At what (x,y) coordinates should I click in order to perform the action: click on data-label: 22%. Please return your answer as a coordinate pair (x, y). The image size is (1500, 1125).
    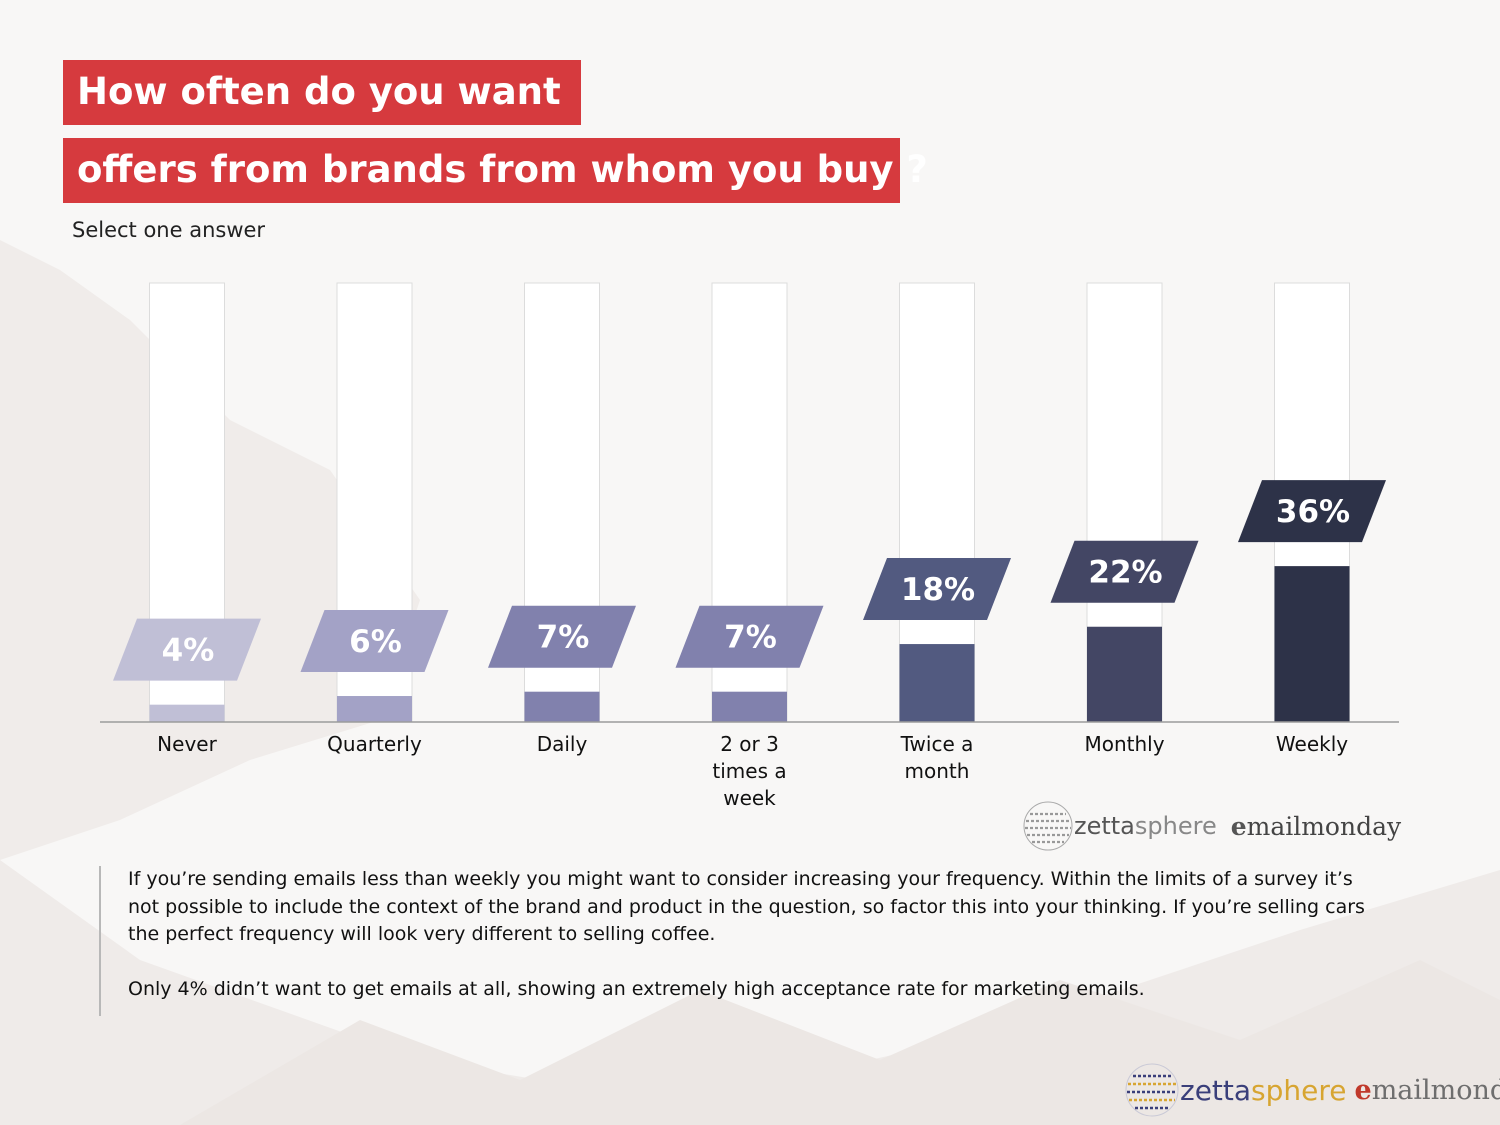
    Looking at the image, I should click on (1125, 573).